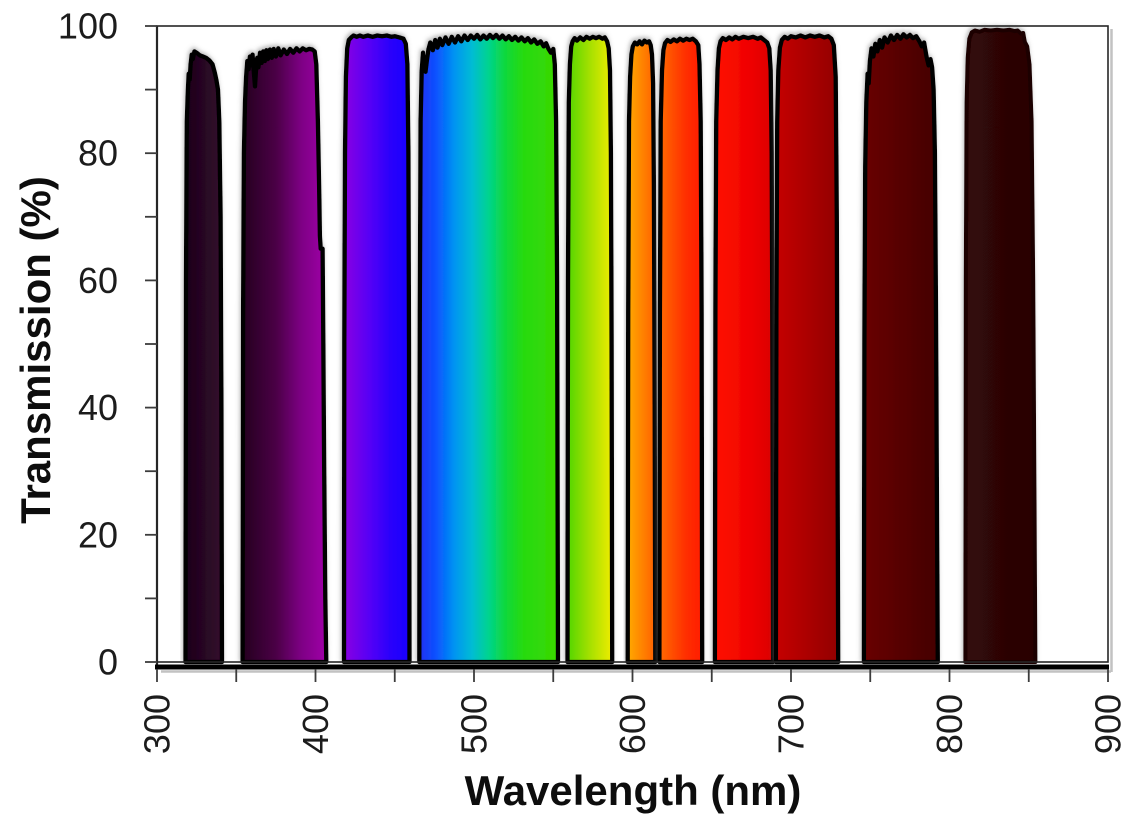  I want to click on y-tick-label: 80, so click(98, 153).